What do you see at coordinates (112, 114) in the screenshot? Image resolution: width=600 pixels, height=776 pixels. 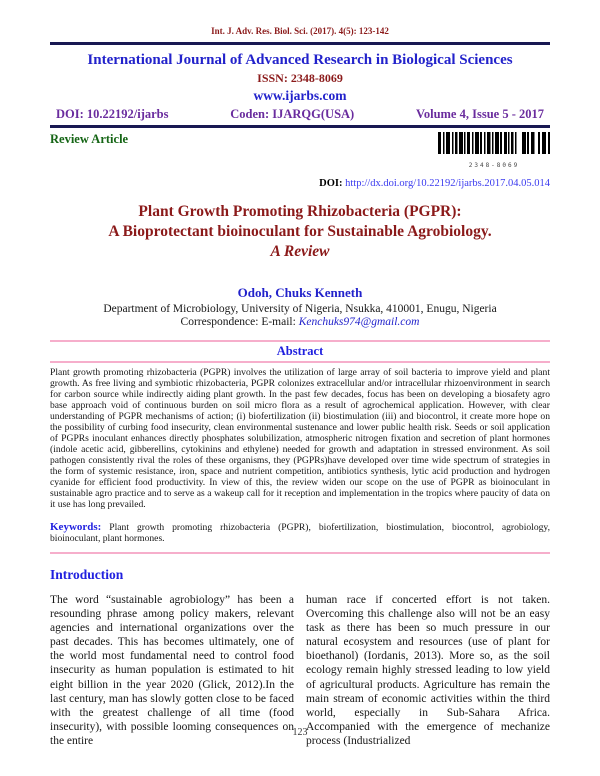 I see `journal-doi-short: DOI: 10.22192/ijarbs` at bounding box center [112, 114].